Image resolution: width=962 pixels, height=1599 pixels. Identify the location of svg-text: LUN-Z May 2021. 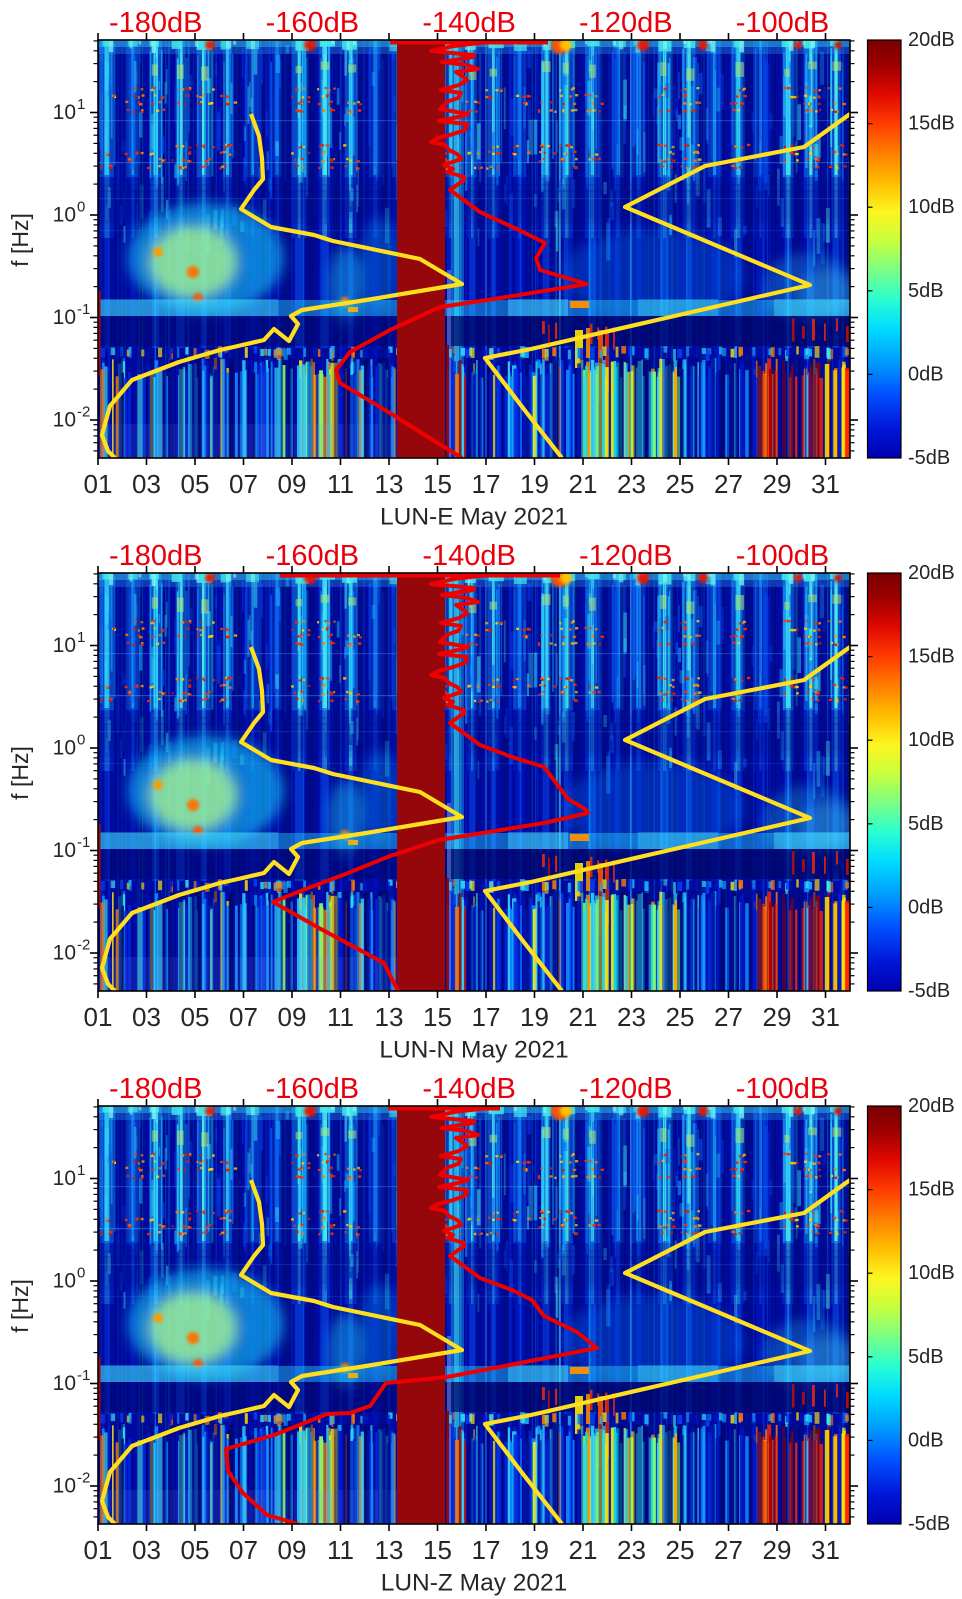
(474, 1583).